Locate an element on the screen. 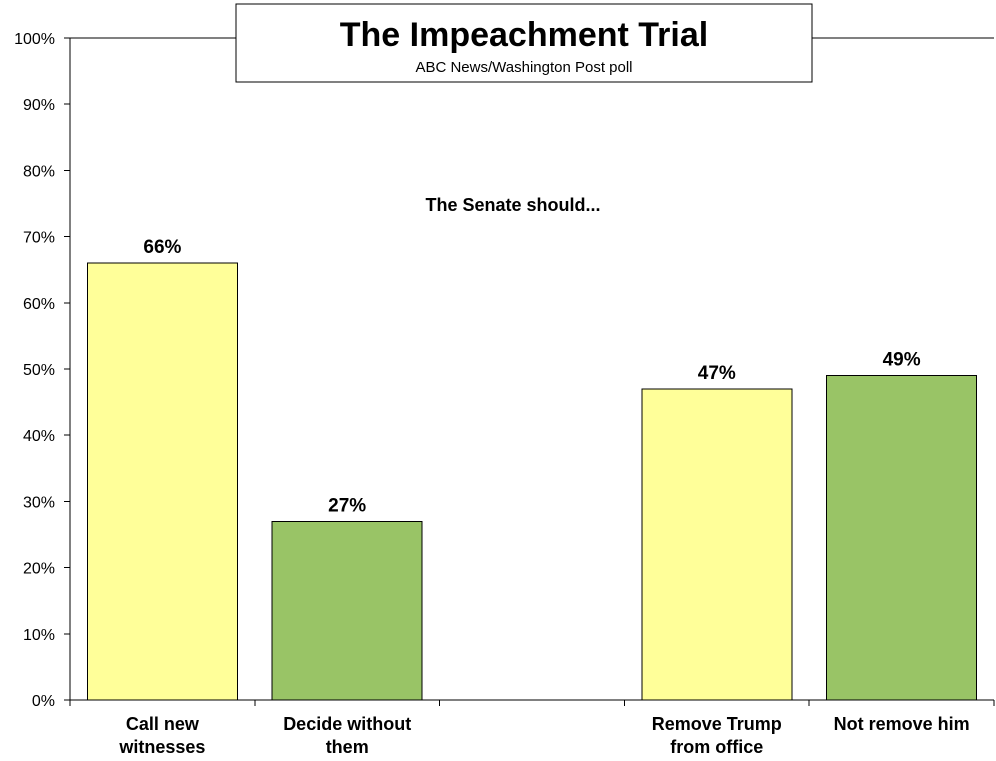 The height and width of the screenshot is (761, 996). y-tick-label: 100% is located at coordinates (34, 39).